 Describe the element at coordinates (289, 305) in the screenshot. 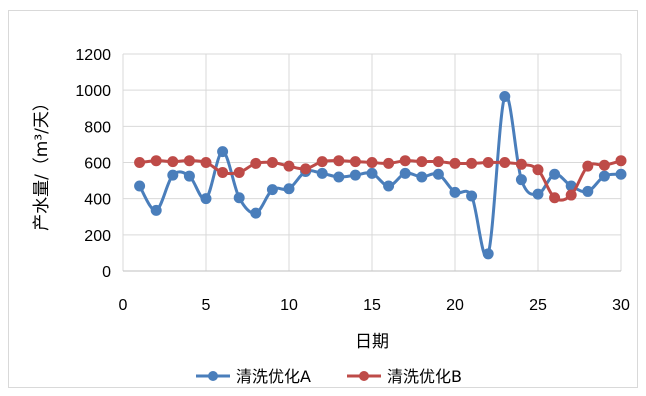

I see `x-tick-label: 10` at that location.